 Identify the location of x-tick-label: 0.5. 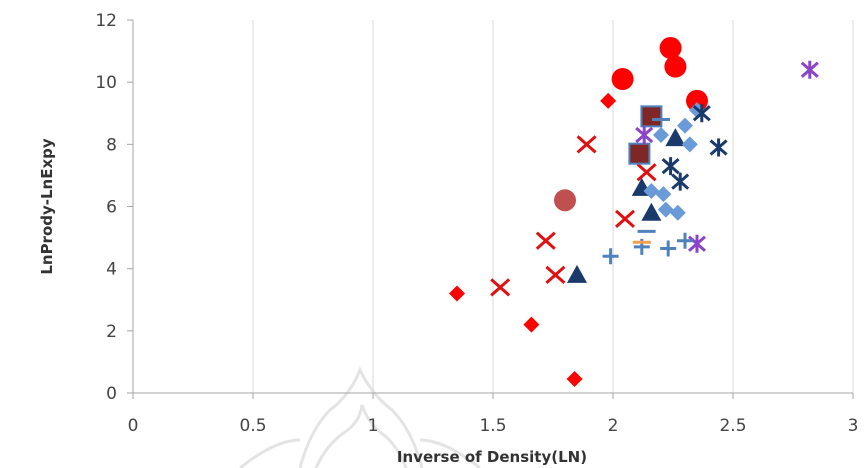
(252, 426).